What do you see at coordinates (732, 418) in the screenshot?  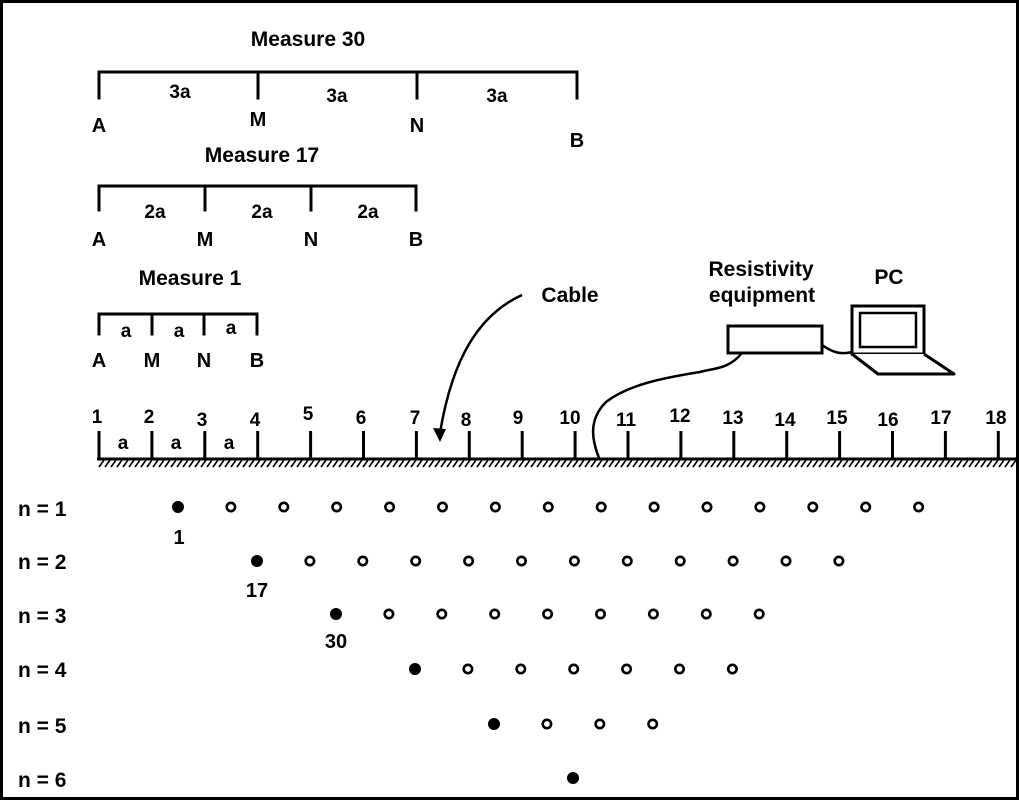 I see `electrode-number-13: 13` at bounding box center [732, 418].